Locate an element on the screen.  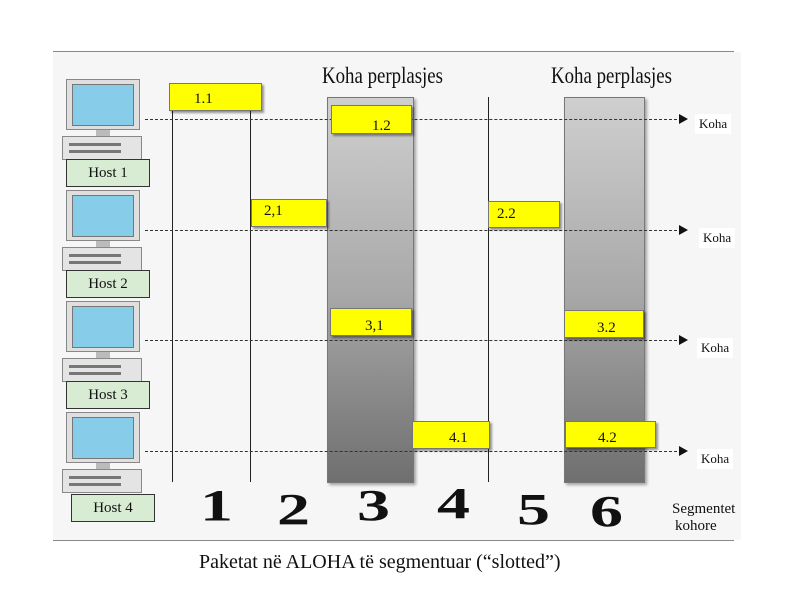
time-label-host-3: Koha is located at coordinates (715, 348).